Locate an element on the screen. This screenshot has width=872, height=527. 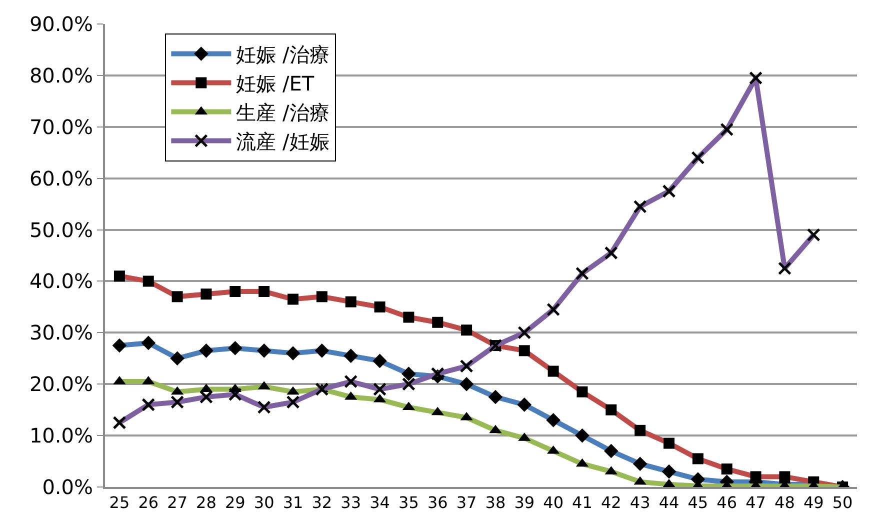
x-tick-label: 43 is located at coordinates (640, 502).